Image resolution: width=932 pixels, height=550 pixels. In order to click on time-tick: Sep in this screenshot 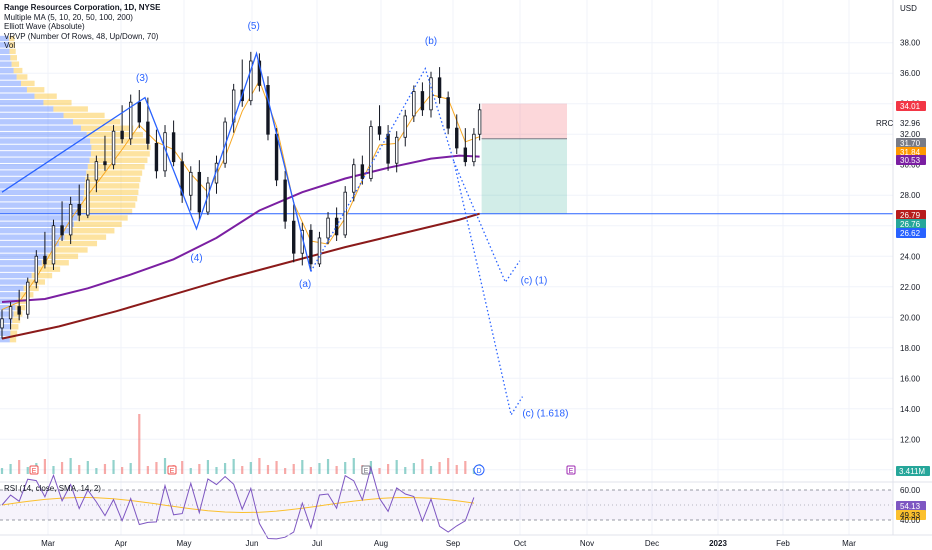, I will do `click(453, 543)`.